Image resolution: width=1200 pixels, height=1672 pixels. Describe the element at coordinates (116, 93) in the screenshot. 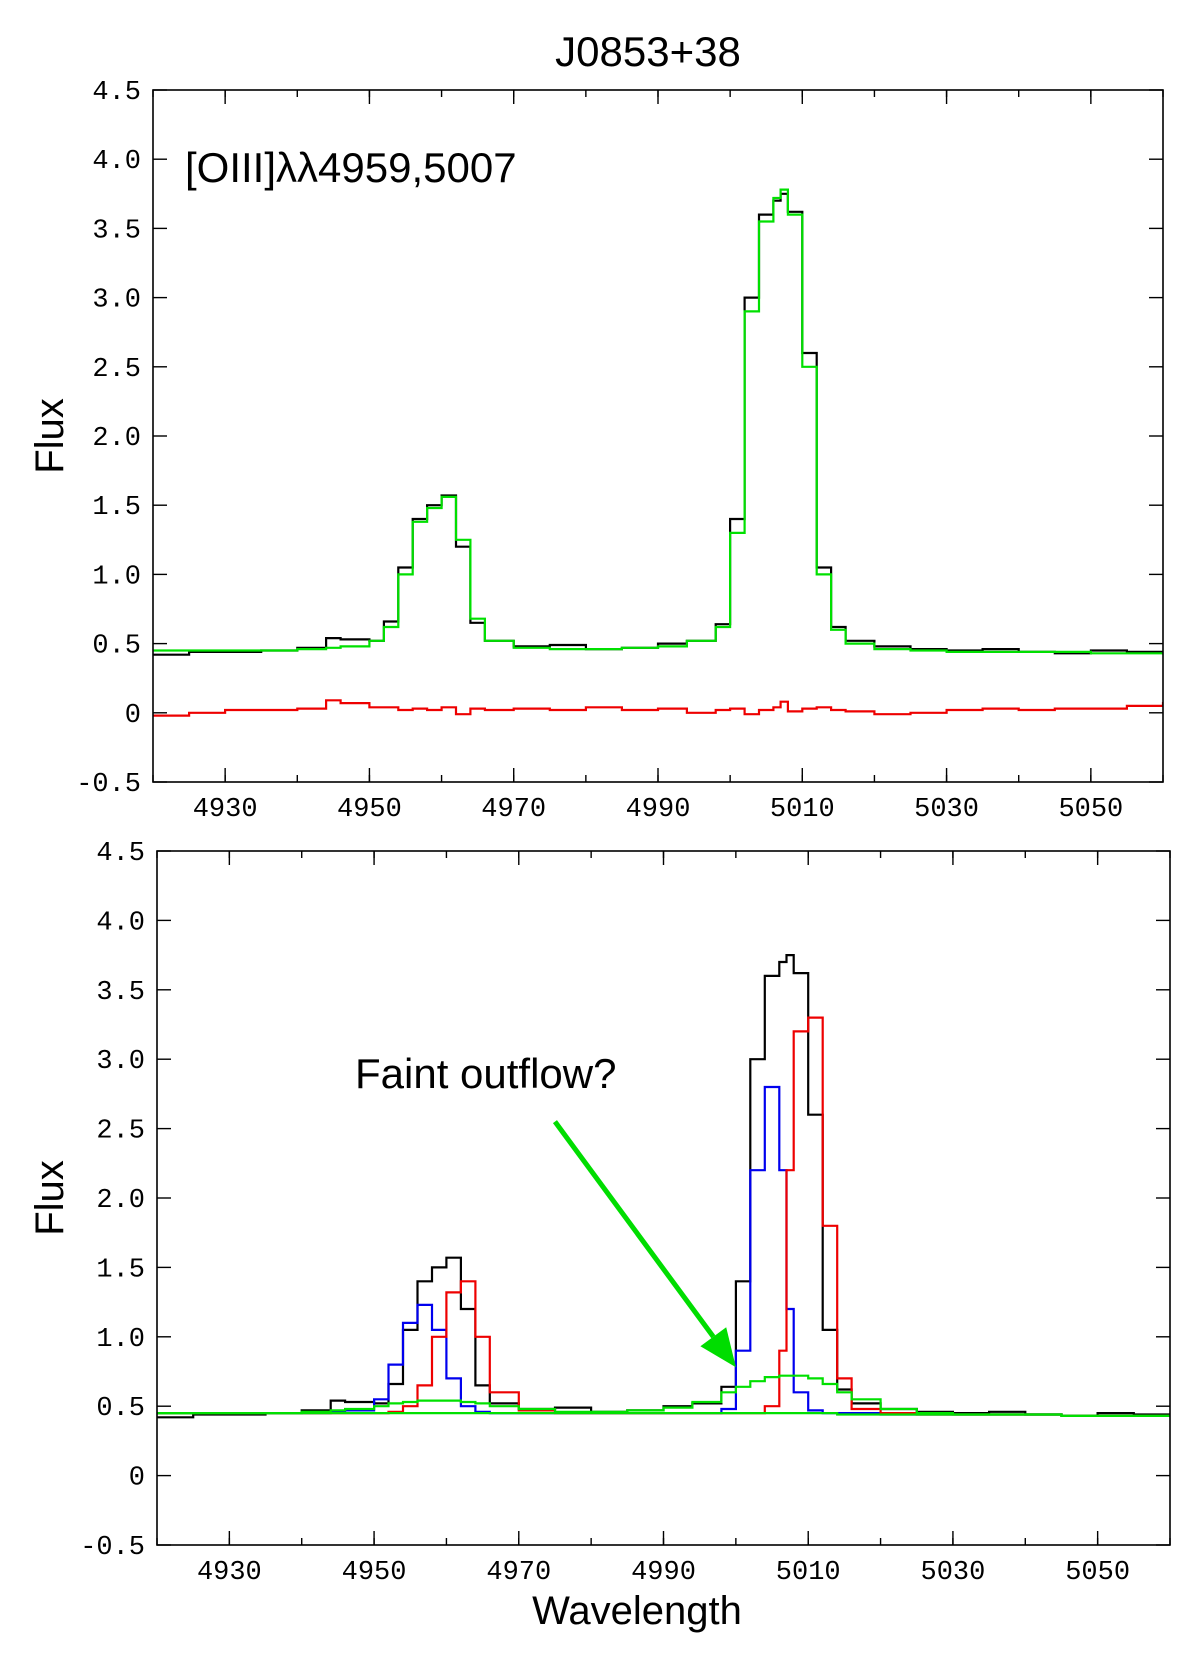

I see `top-ytick-label: 4.5` at that location.